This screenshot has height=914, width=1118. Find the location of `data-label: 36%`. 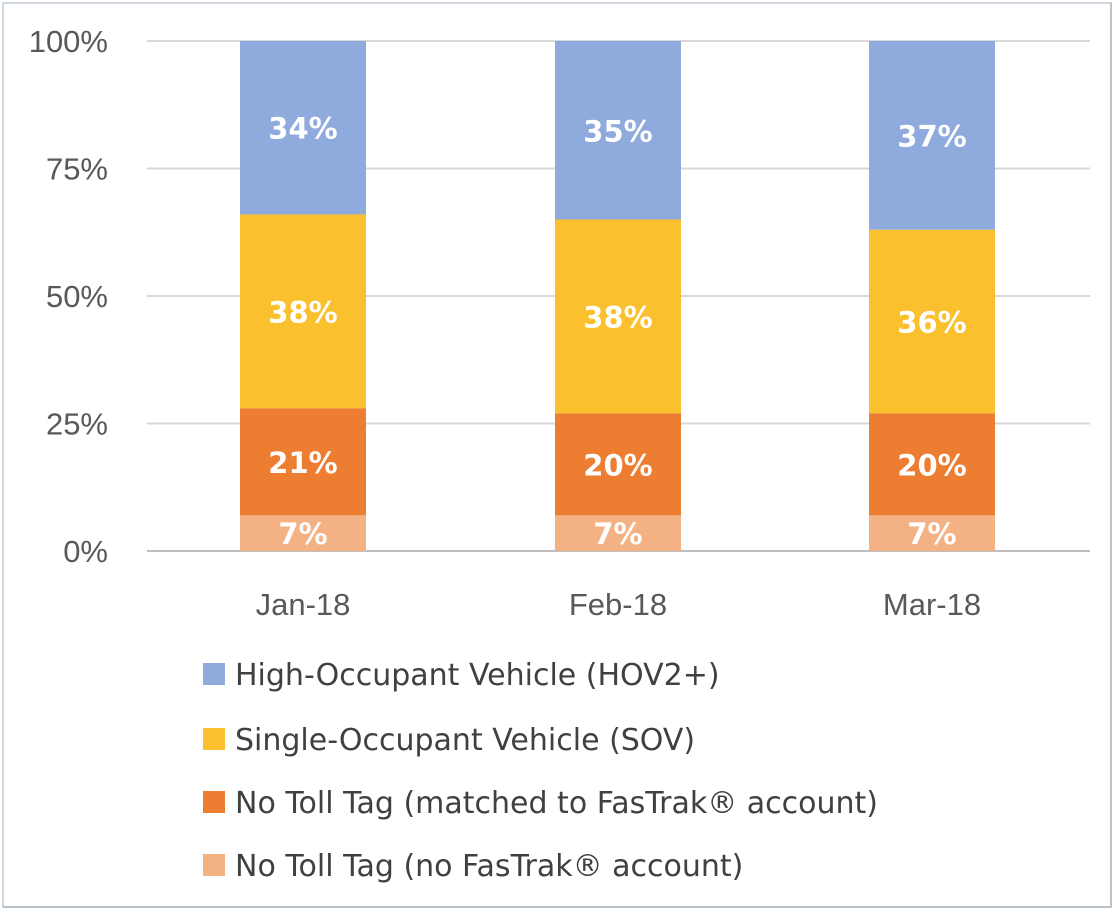

data-label: 36% is located at coordinates (931, 323).